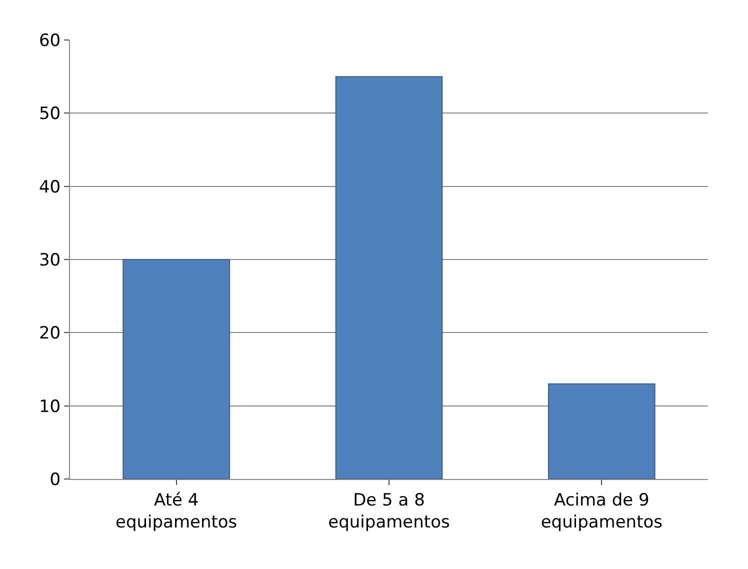  Describe the element at coordinates (49, 187) in the screenshot. I see `y-tick-label: 40` at that location.